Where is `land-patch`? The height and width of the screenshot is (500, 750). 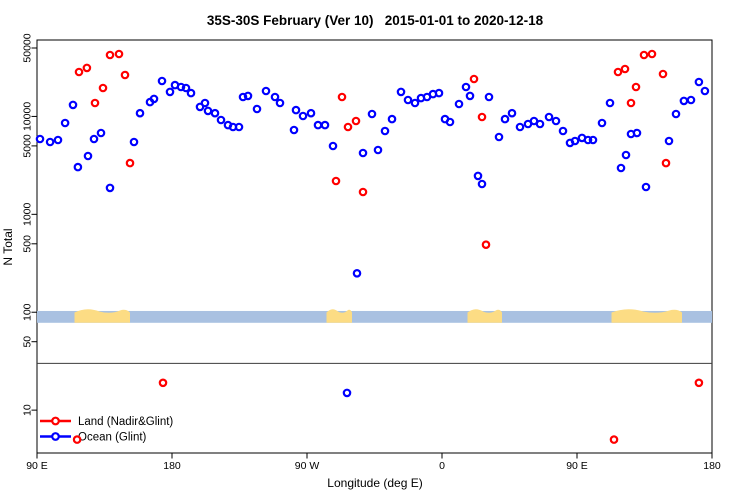 land-patch is located at coordinates (102, 316).